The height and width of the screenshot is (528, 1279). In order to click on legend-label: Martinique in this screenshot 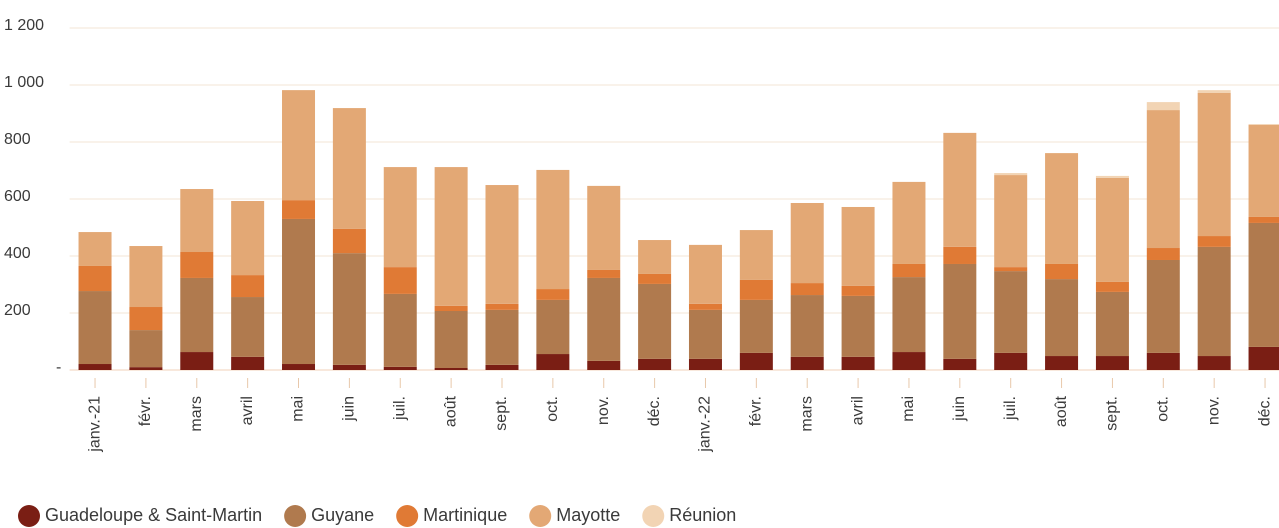, I will do `click(465, 515)`.